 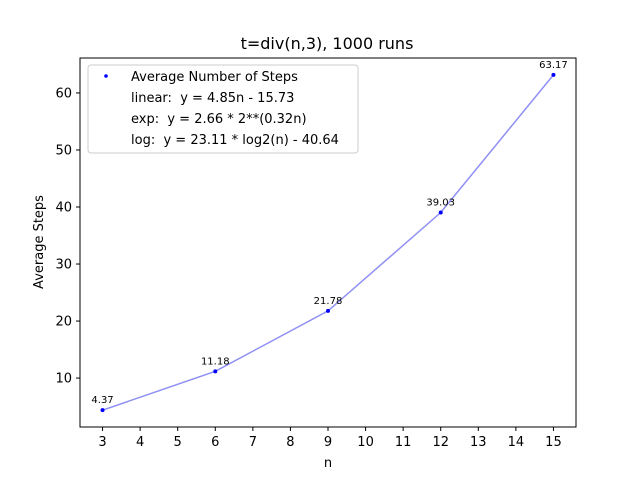 What do you see at coordinates (102, 442) in the screenshot?
I see `x-tick-label: 3` at bounding box center [102, 442].